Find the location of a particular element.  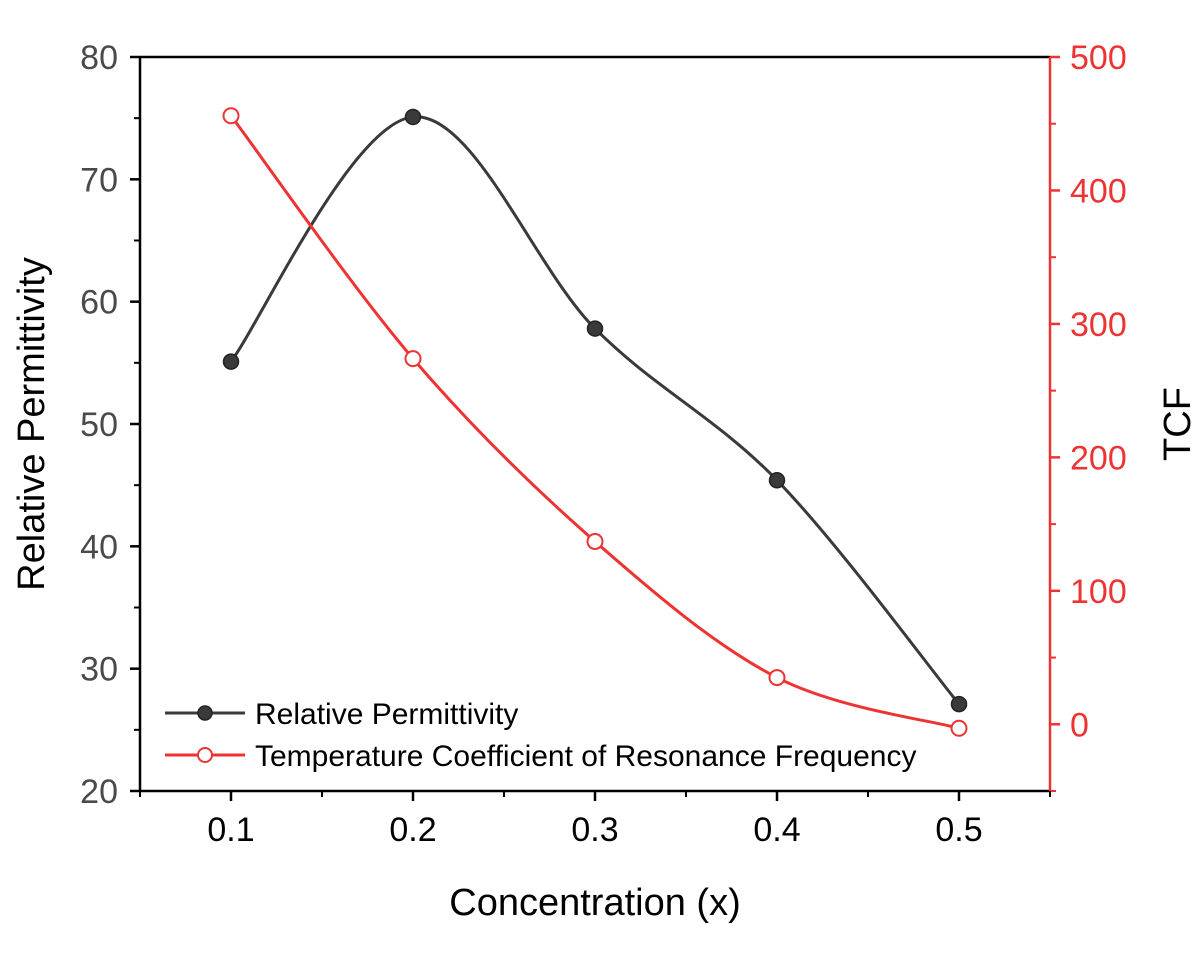

x-tick-label: 0.4 is located at coordinates (776, 830).